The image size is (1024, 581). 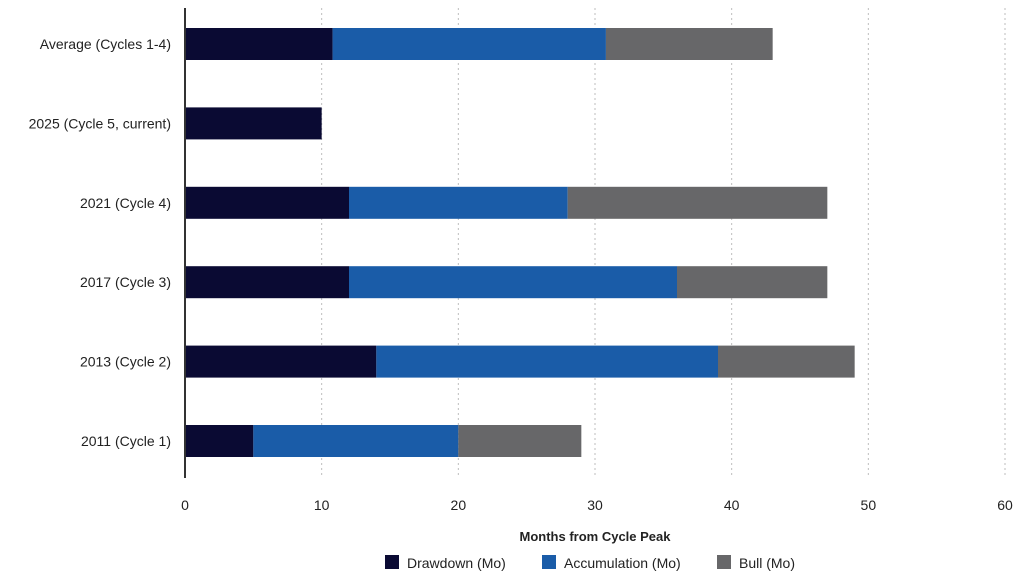 I want to click on legend-label: Drawdown (Mo), so click(x=456, y=563).